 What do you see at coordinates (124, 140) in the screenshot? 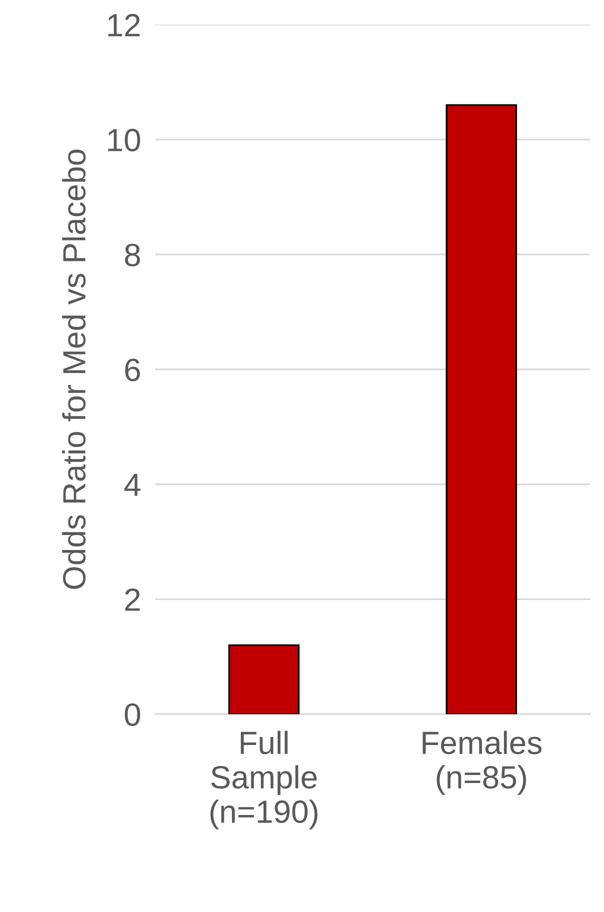
I see `y-tick-label: 10` at bounding box center [124, 140].